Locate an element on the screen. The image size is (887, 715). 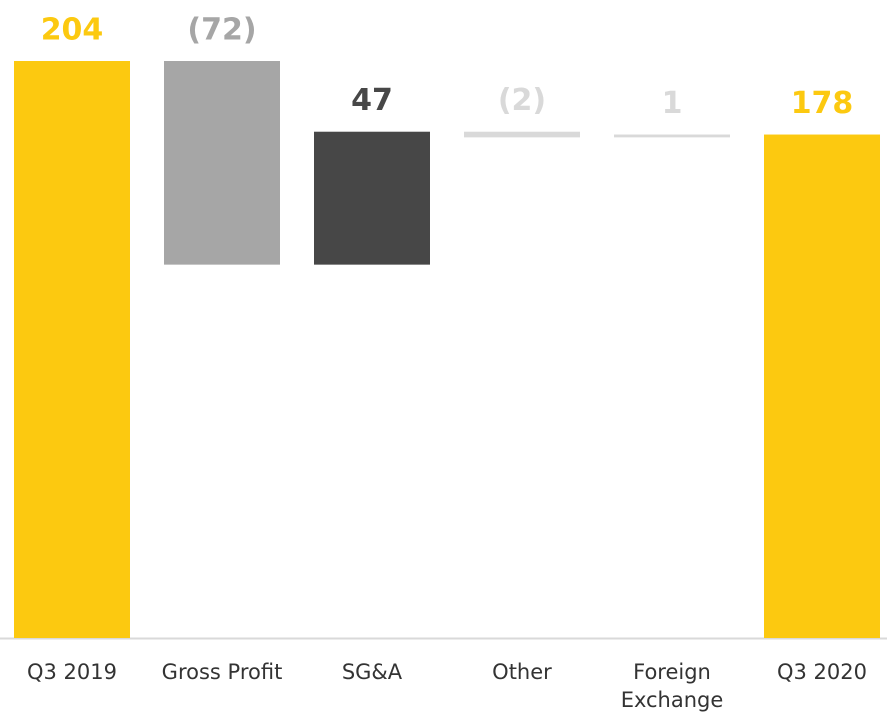
x-tick-label: Q3 2020 is located at coordinates (821, 672).